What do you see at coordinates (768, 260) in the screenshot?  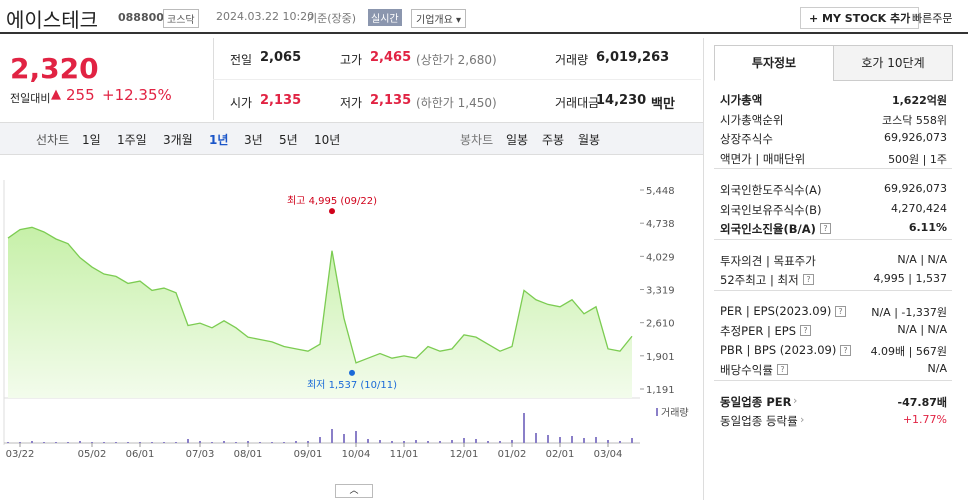 I see `info-label: 투자의견 | 목표주가` at bounding box center [768, 260].